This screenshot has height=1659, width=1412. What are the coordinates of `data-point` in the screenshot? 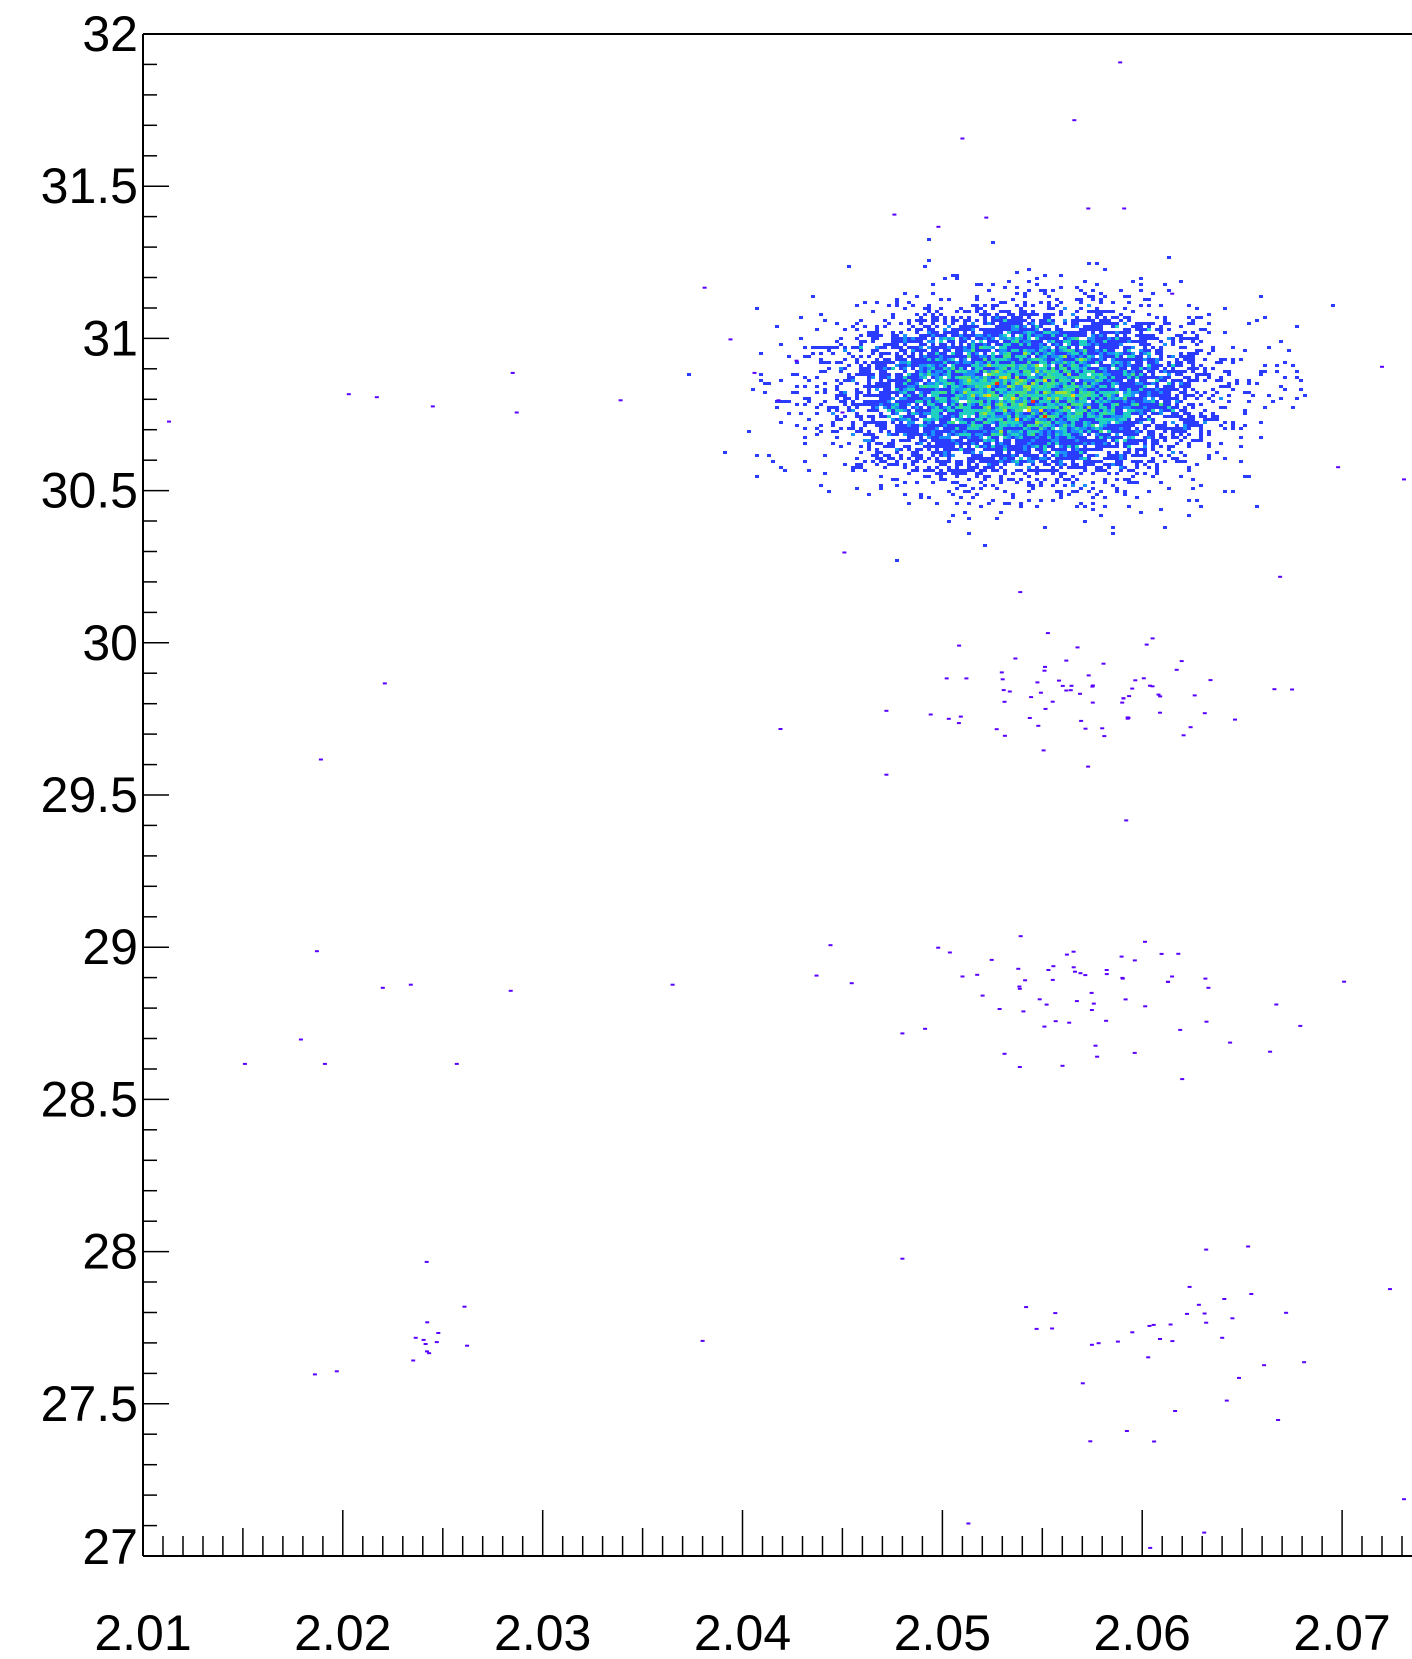 It's located at (1158, 694).